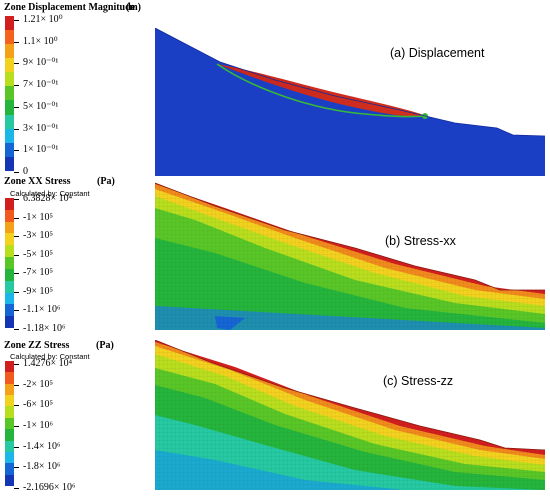 The height and width of the screenshot is (502, 550). What do you see at coordinates (33, 384) in the screenshot?
I see `colorbar-tick-label: -2× 10⁵` at bounding box center [33, 384].